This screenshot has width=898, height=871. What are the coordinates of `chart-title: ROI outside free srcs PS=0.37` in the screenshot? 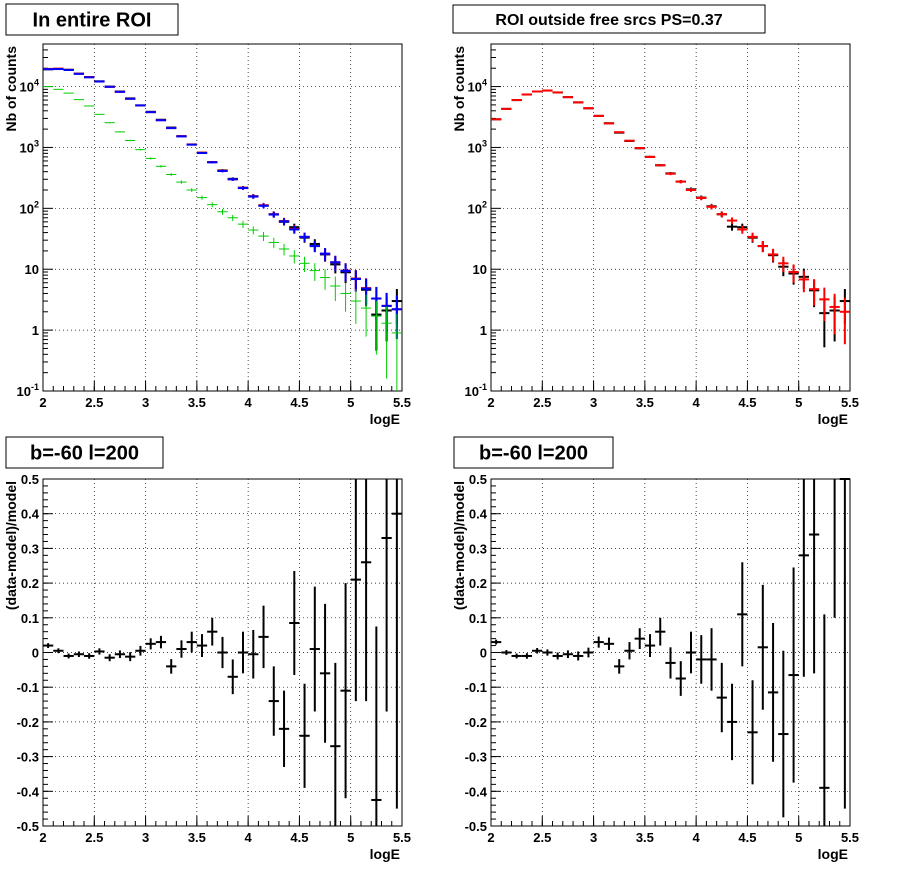 It's located at (608, 20).